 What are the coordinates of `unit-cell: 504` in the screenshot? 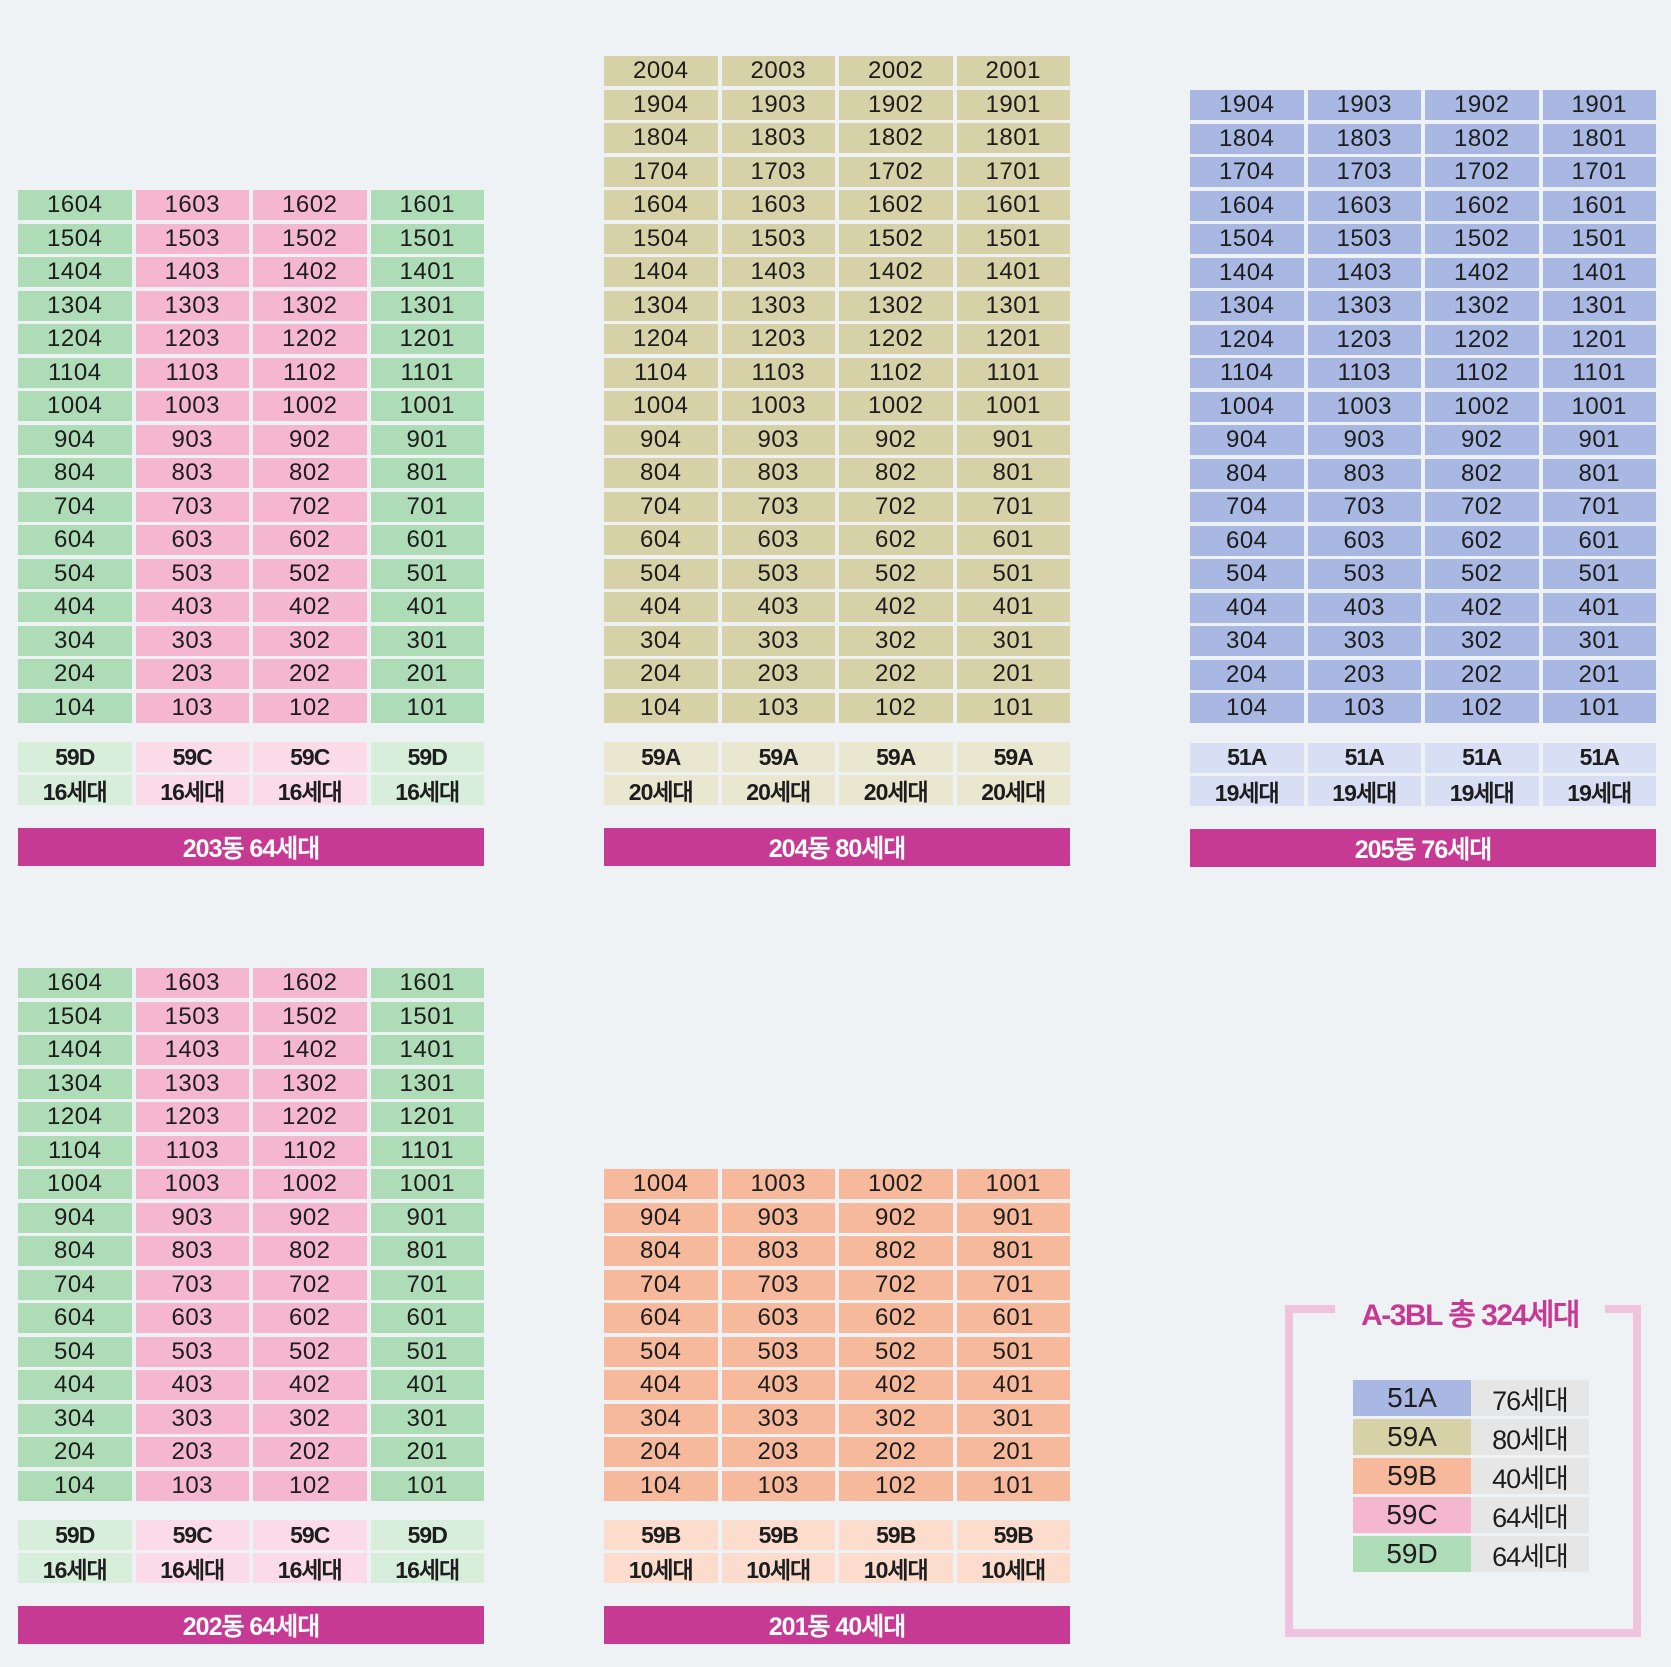 It's located at (661, 1351).